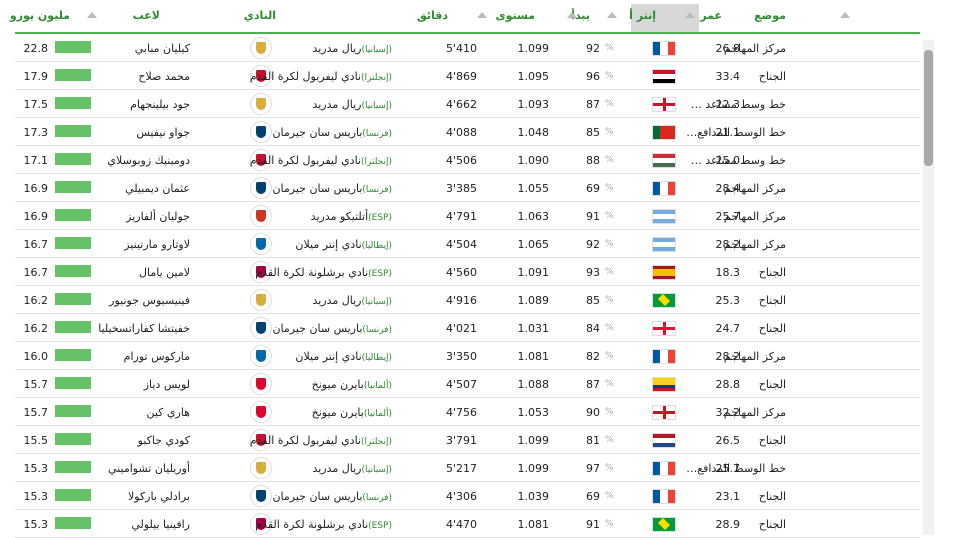  I want to click on player-name: كودي جاكبو, so click(163, 440).